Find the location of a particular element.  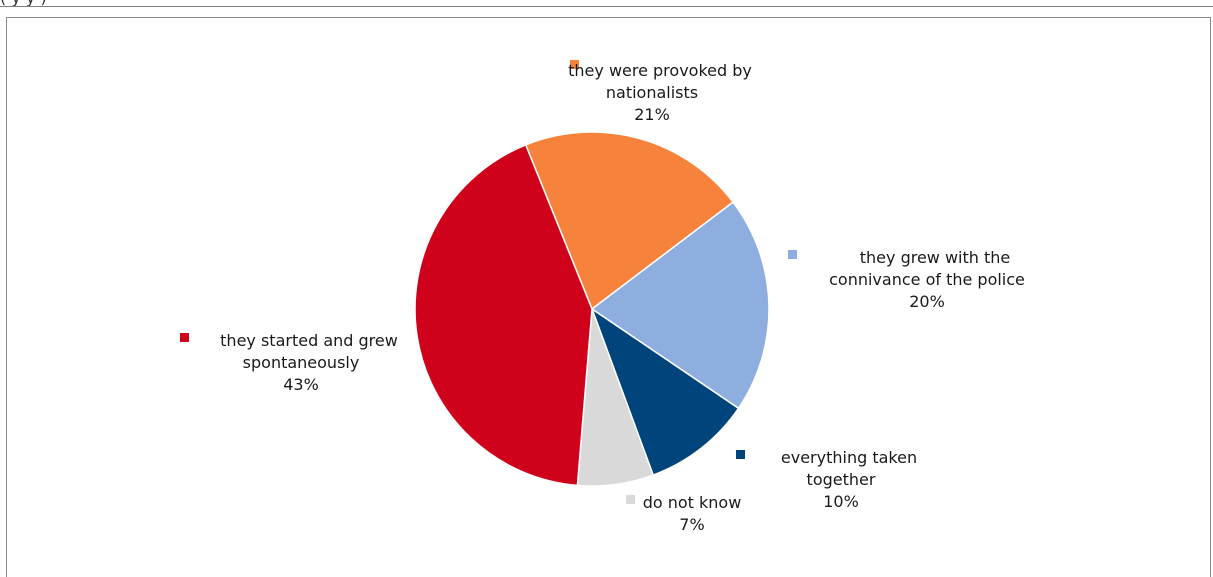

cropped-header-text: ( y y ) is located at coordinates (606, 3).